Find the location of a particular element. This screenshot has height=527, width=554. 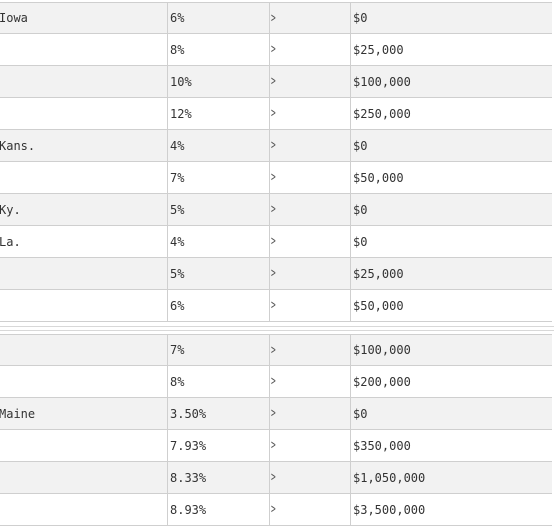

rate-cell-text: 8% is located at coordinates (177, 49).